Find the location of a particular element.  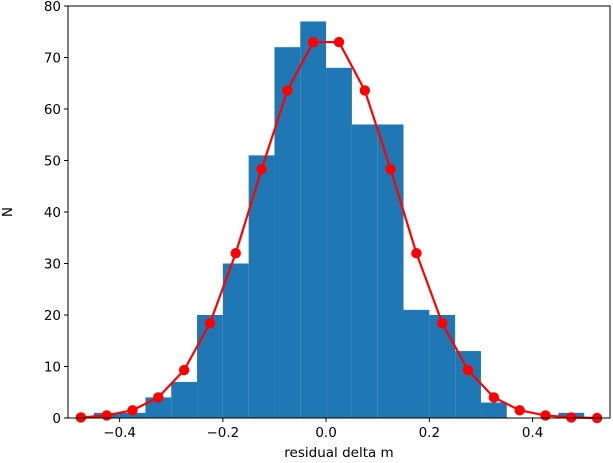

x-axis-label: residual delta m is located at coordinates (338, 453).